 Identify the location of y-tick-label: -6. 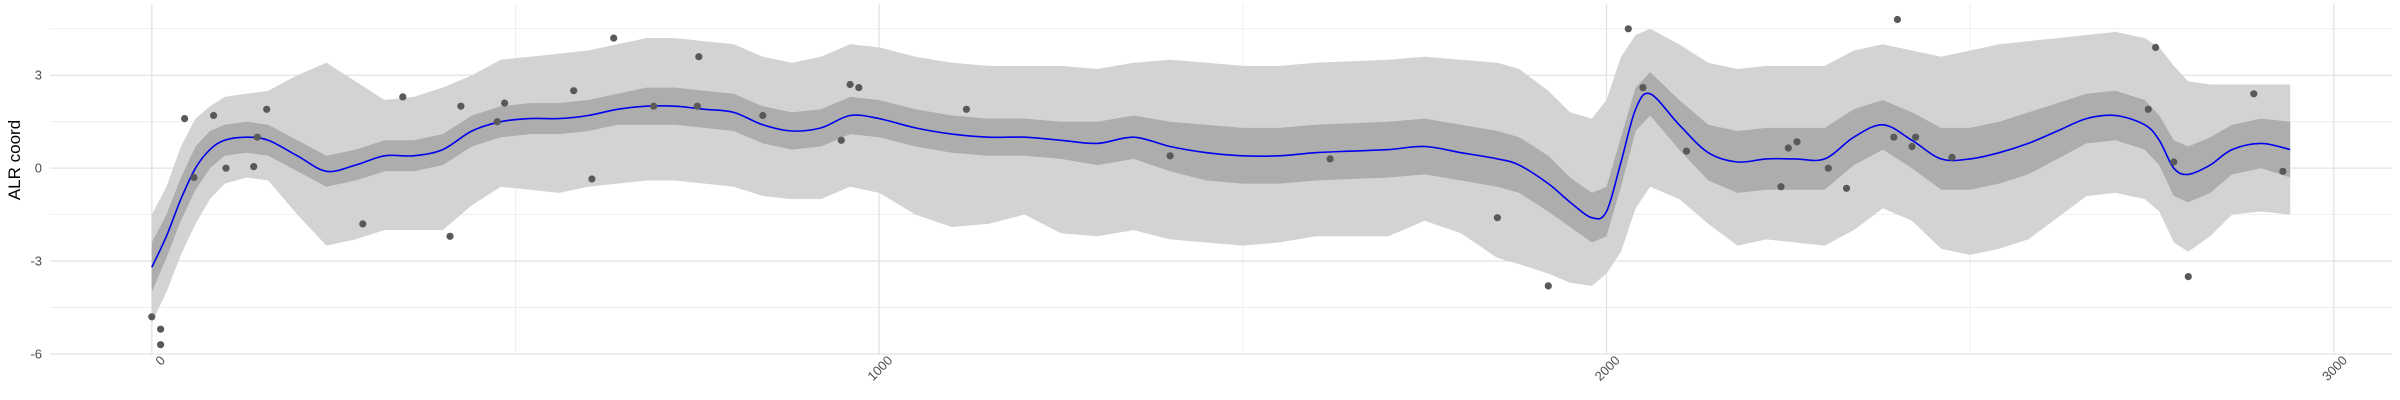
(36, 354).